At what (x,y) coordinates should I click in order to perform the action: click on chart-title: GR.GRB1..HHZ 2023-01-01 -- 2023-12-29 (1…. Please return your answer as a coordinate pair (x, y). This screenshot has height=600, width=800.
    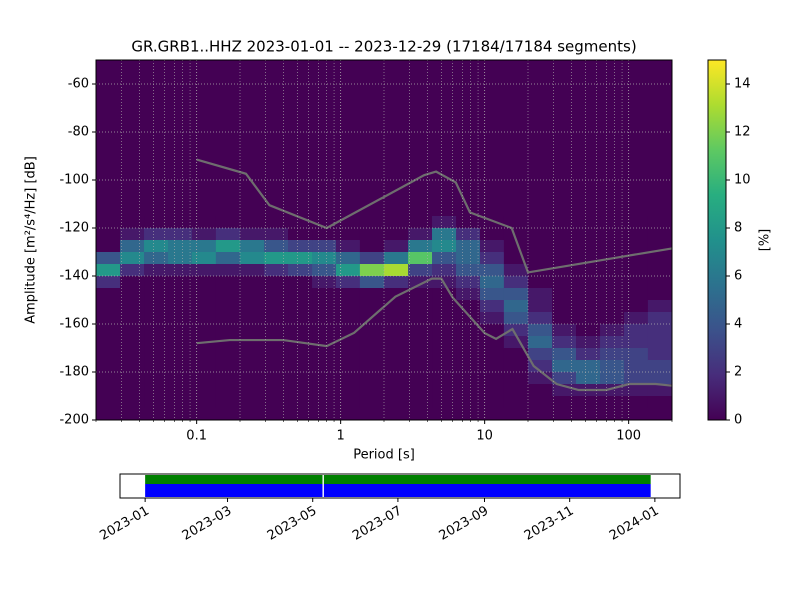
    Looking at the image, I should click on (383, 47).